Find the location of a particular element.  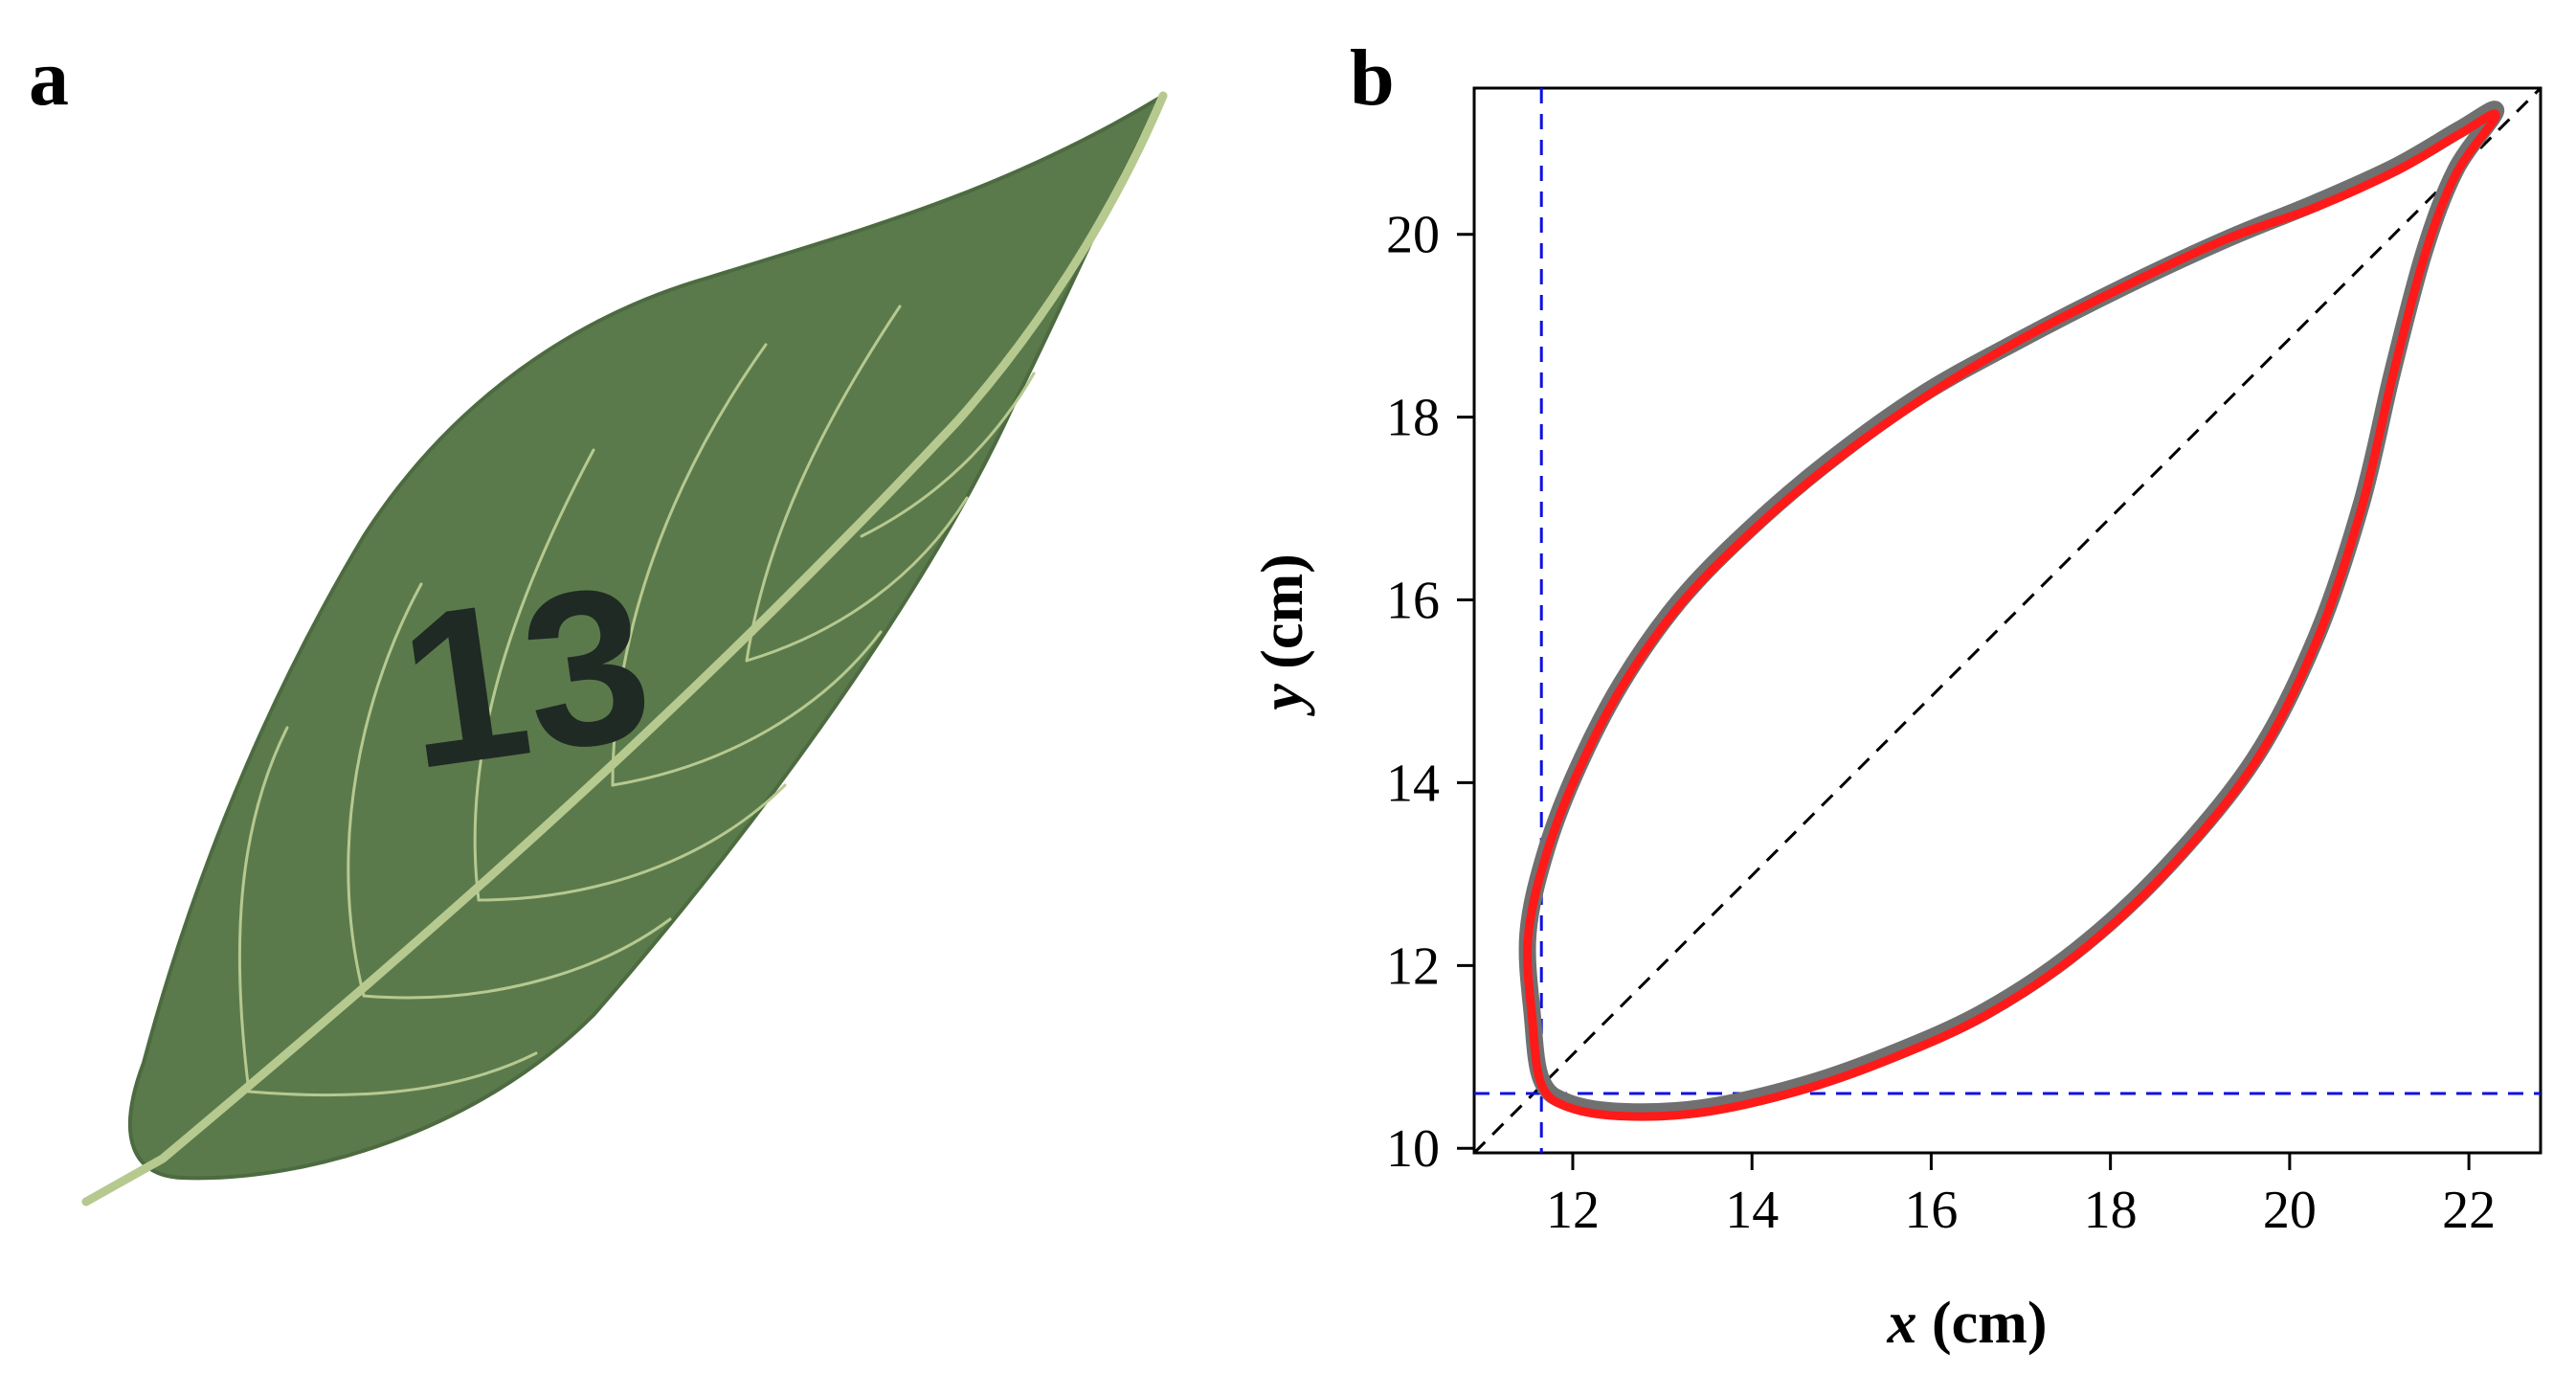

y-axis: 10 12 14 16 18 20 is located at coordinates (1430, 692).